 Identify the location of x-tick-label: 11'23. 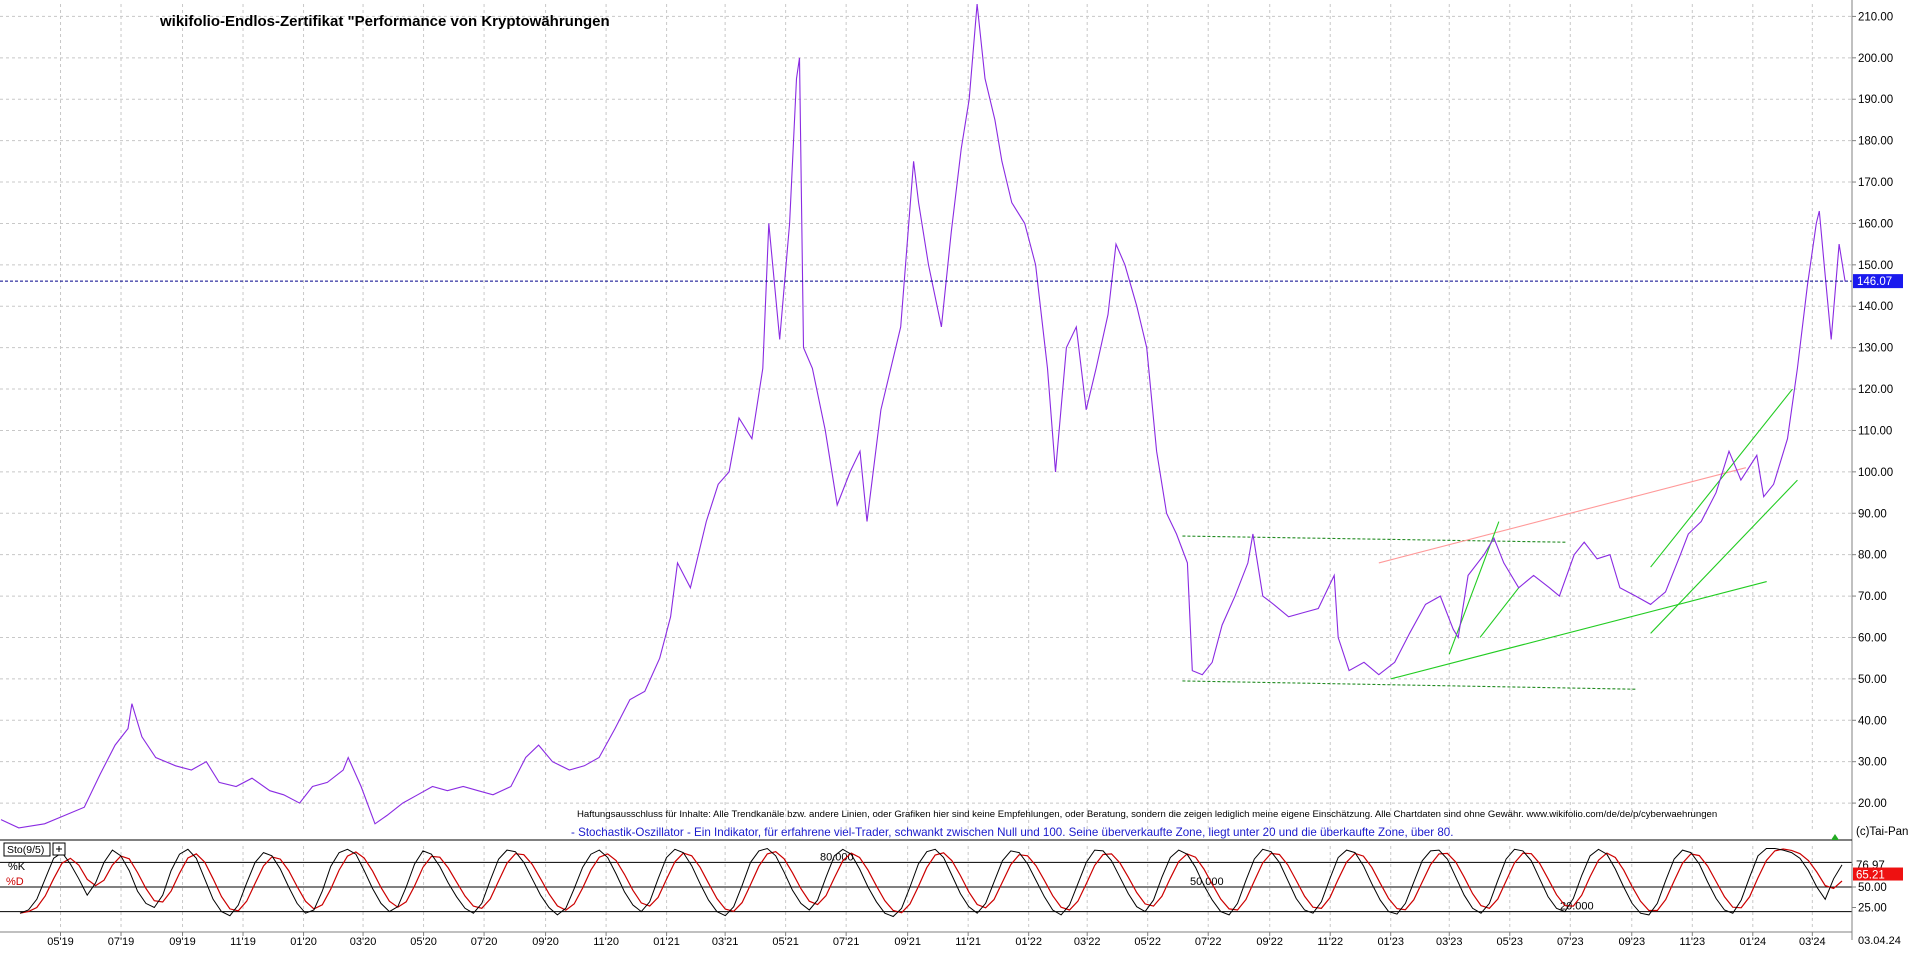
(1692, 942).